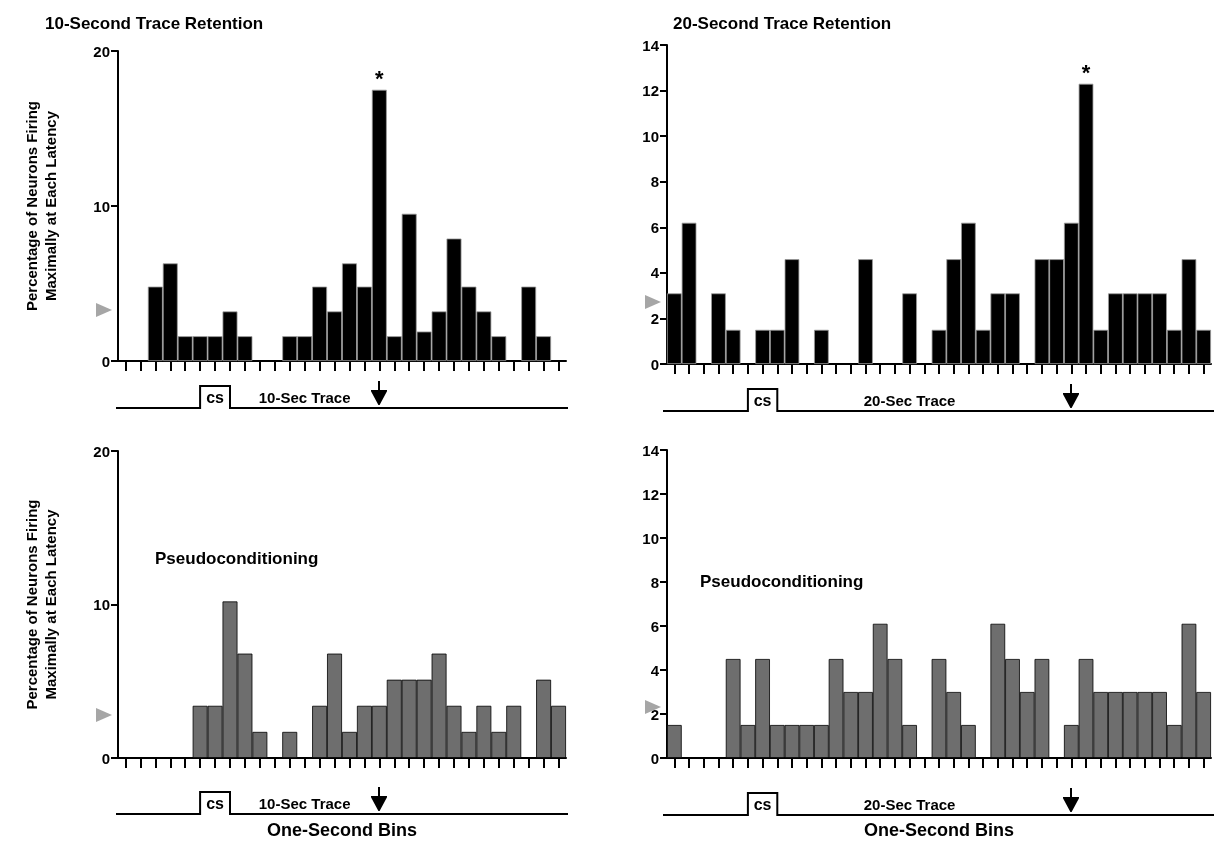 This screenshot has height=844, width=1214. I want to click on chart-title: 10-Second Trace Retention, so click(154, 23).